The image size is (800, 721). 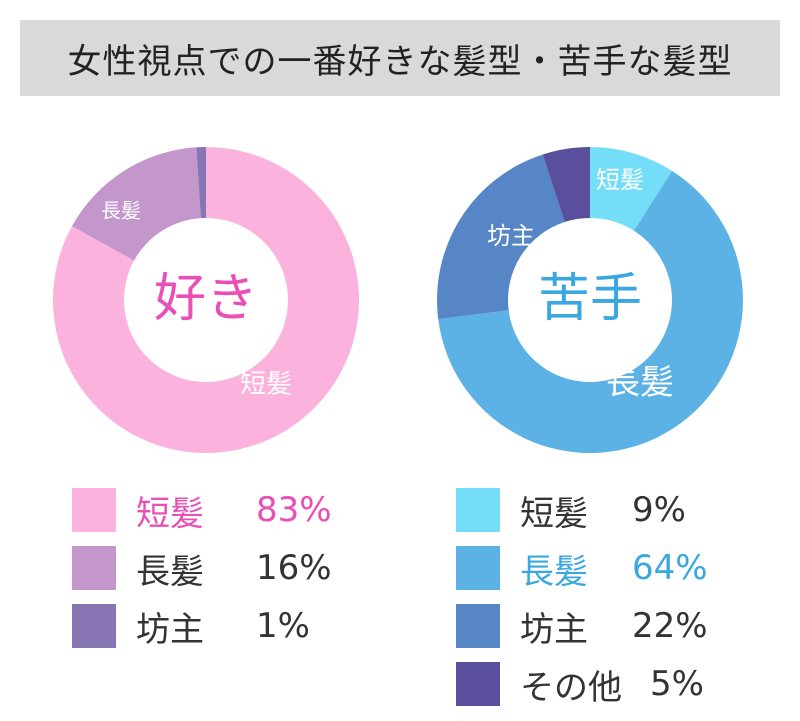 I want to click on legend-item: 短髪 83%, so click(x=202, y=510).